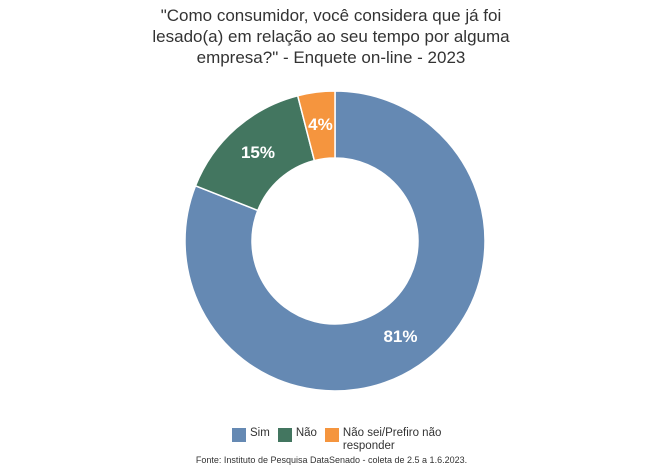 The width and height of the screenshot is (663, 471). Describe the element at coordinates (331, 57) in the screenshot. I see `chart-title: empresa?" - Enquete on-line - 2023` at that location.